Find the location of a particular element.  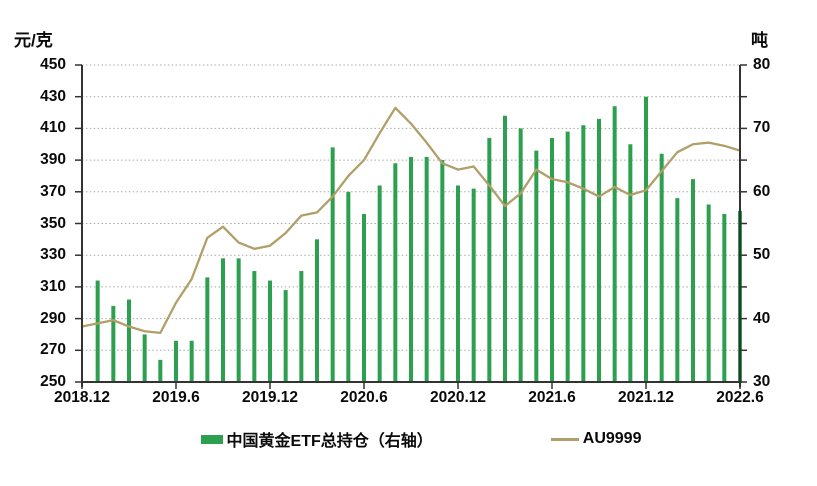

bar-2021.10 is located at coordinates (614, 245).